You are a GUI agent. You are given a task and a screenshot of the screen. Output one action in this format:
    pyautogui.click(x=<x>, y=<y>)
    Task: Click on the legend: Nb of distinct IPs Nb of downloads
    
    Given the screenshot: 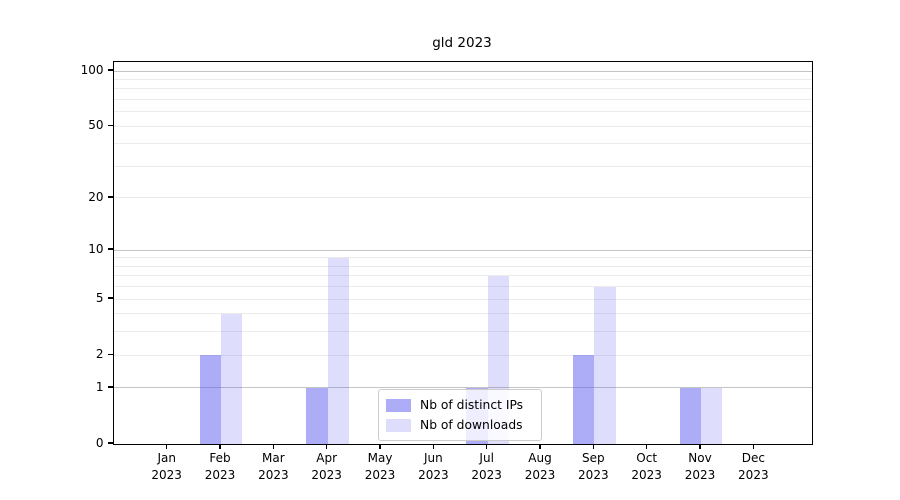 What is the action you would take?
    pyautogui.click(x=460, y=415)
    